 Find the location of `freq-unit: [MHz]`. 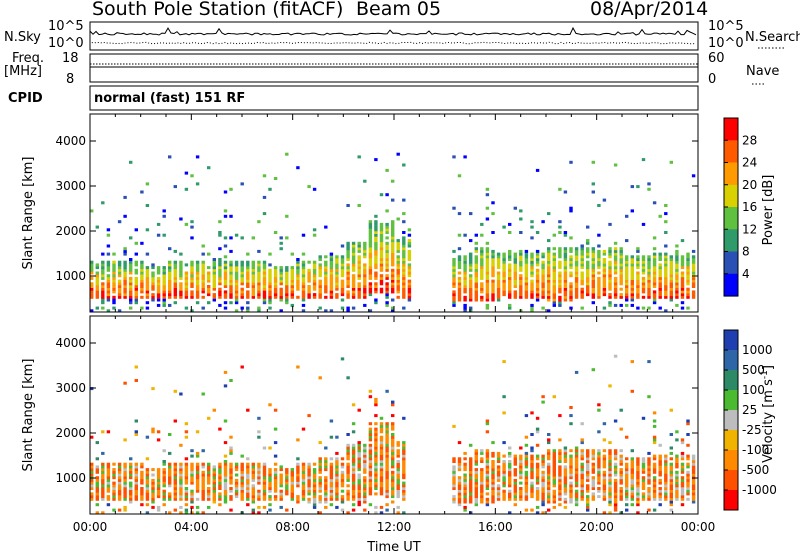

freq-unit: [MHz] is located at coordinates (23, 71).